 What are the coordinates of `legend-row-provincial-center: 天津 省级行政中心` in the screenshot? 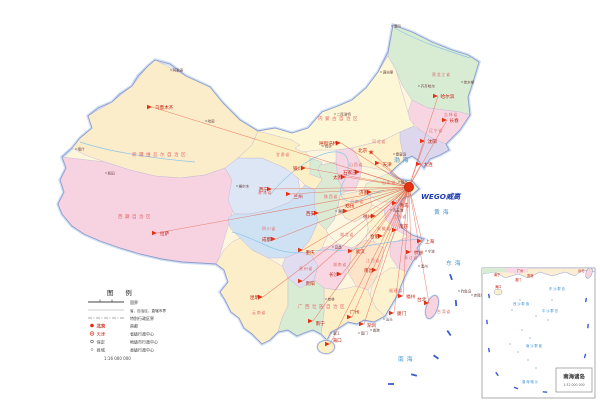 It's located at (121, 334).